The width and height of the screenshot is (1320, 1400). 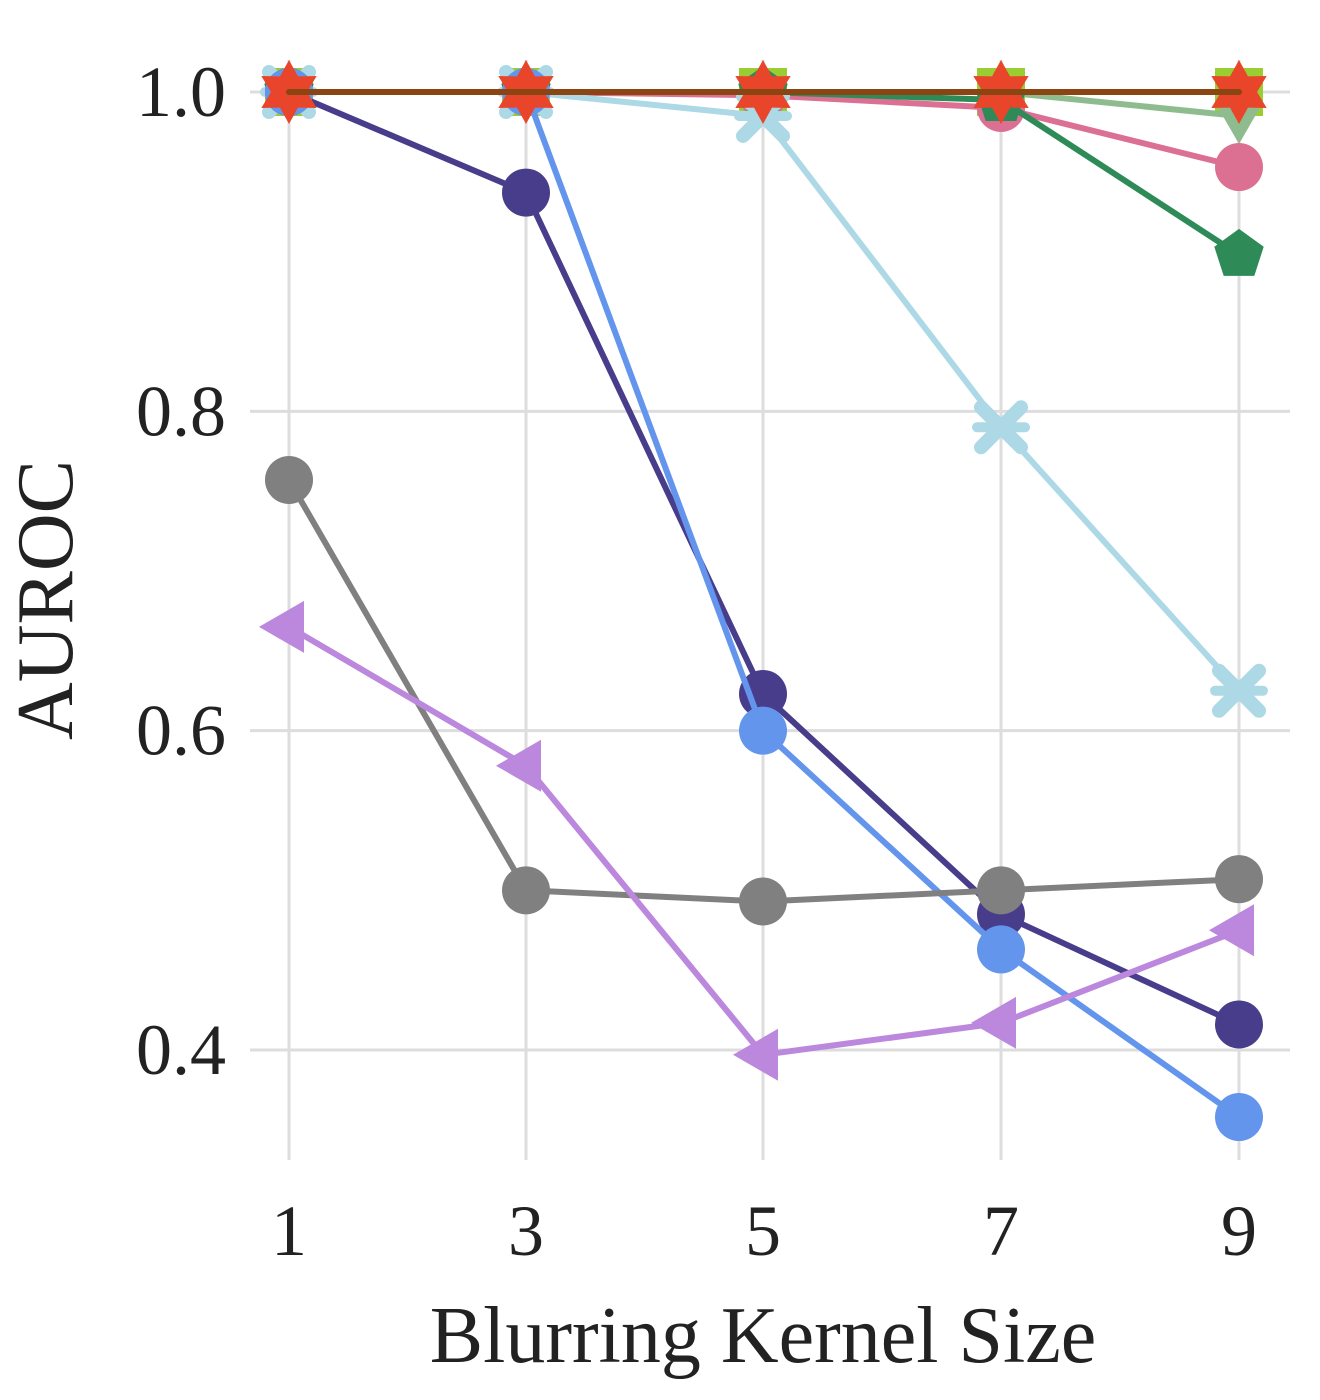 I want to click on x-tick-label: 1, so click(x=289, y=1231).